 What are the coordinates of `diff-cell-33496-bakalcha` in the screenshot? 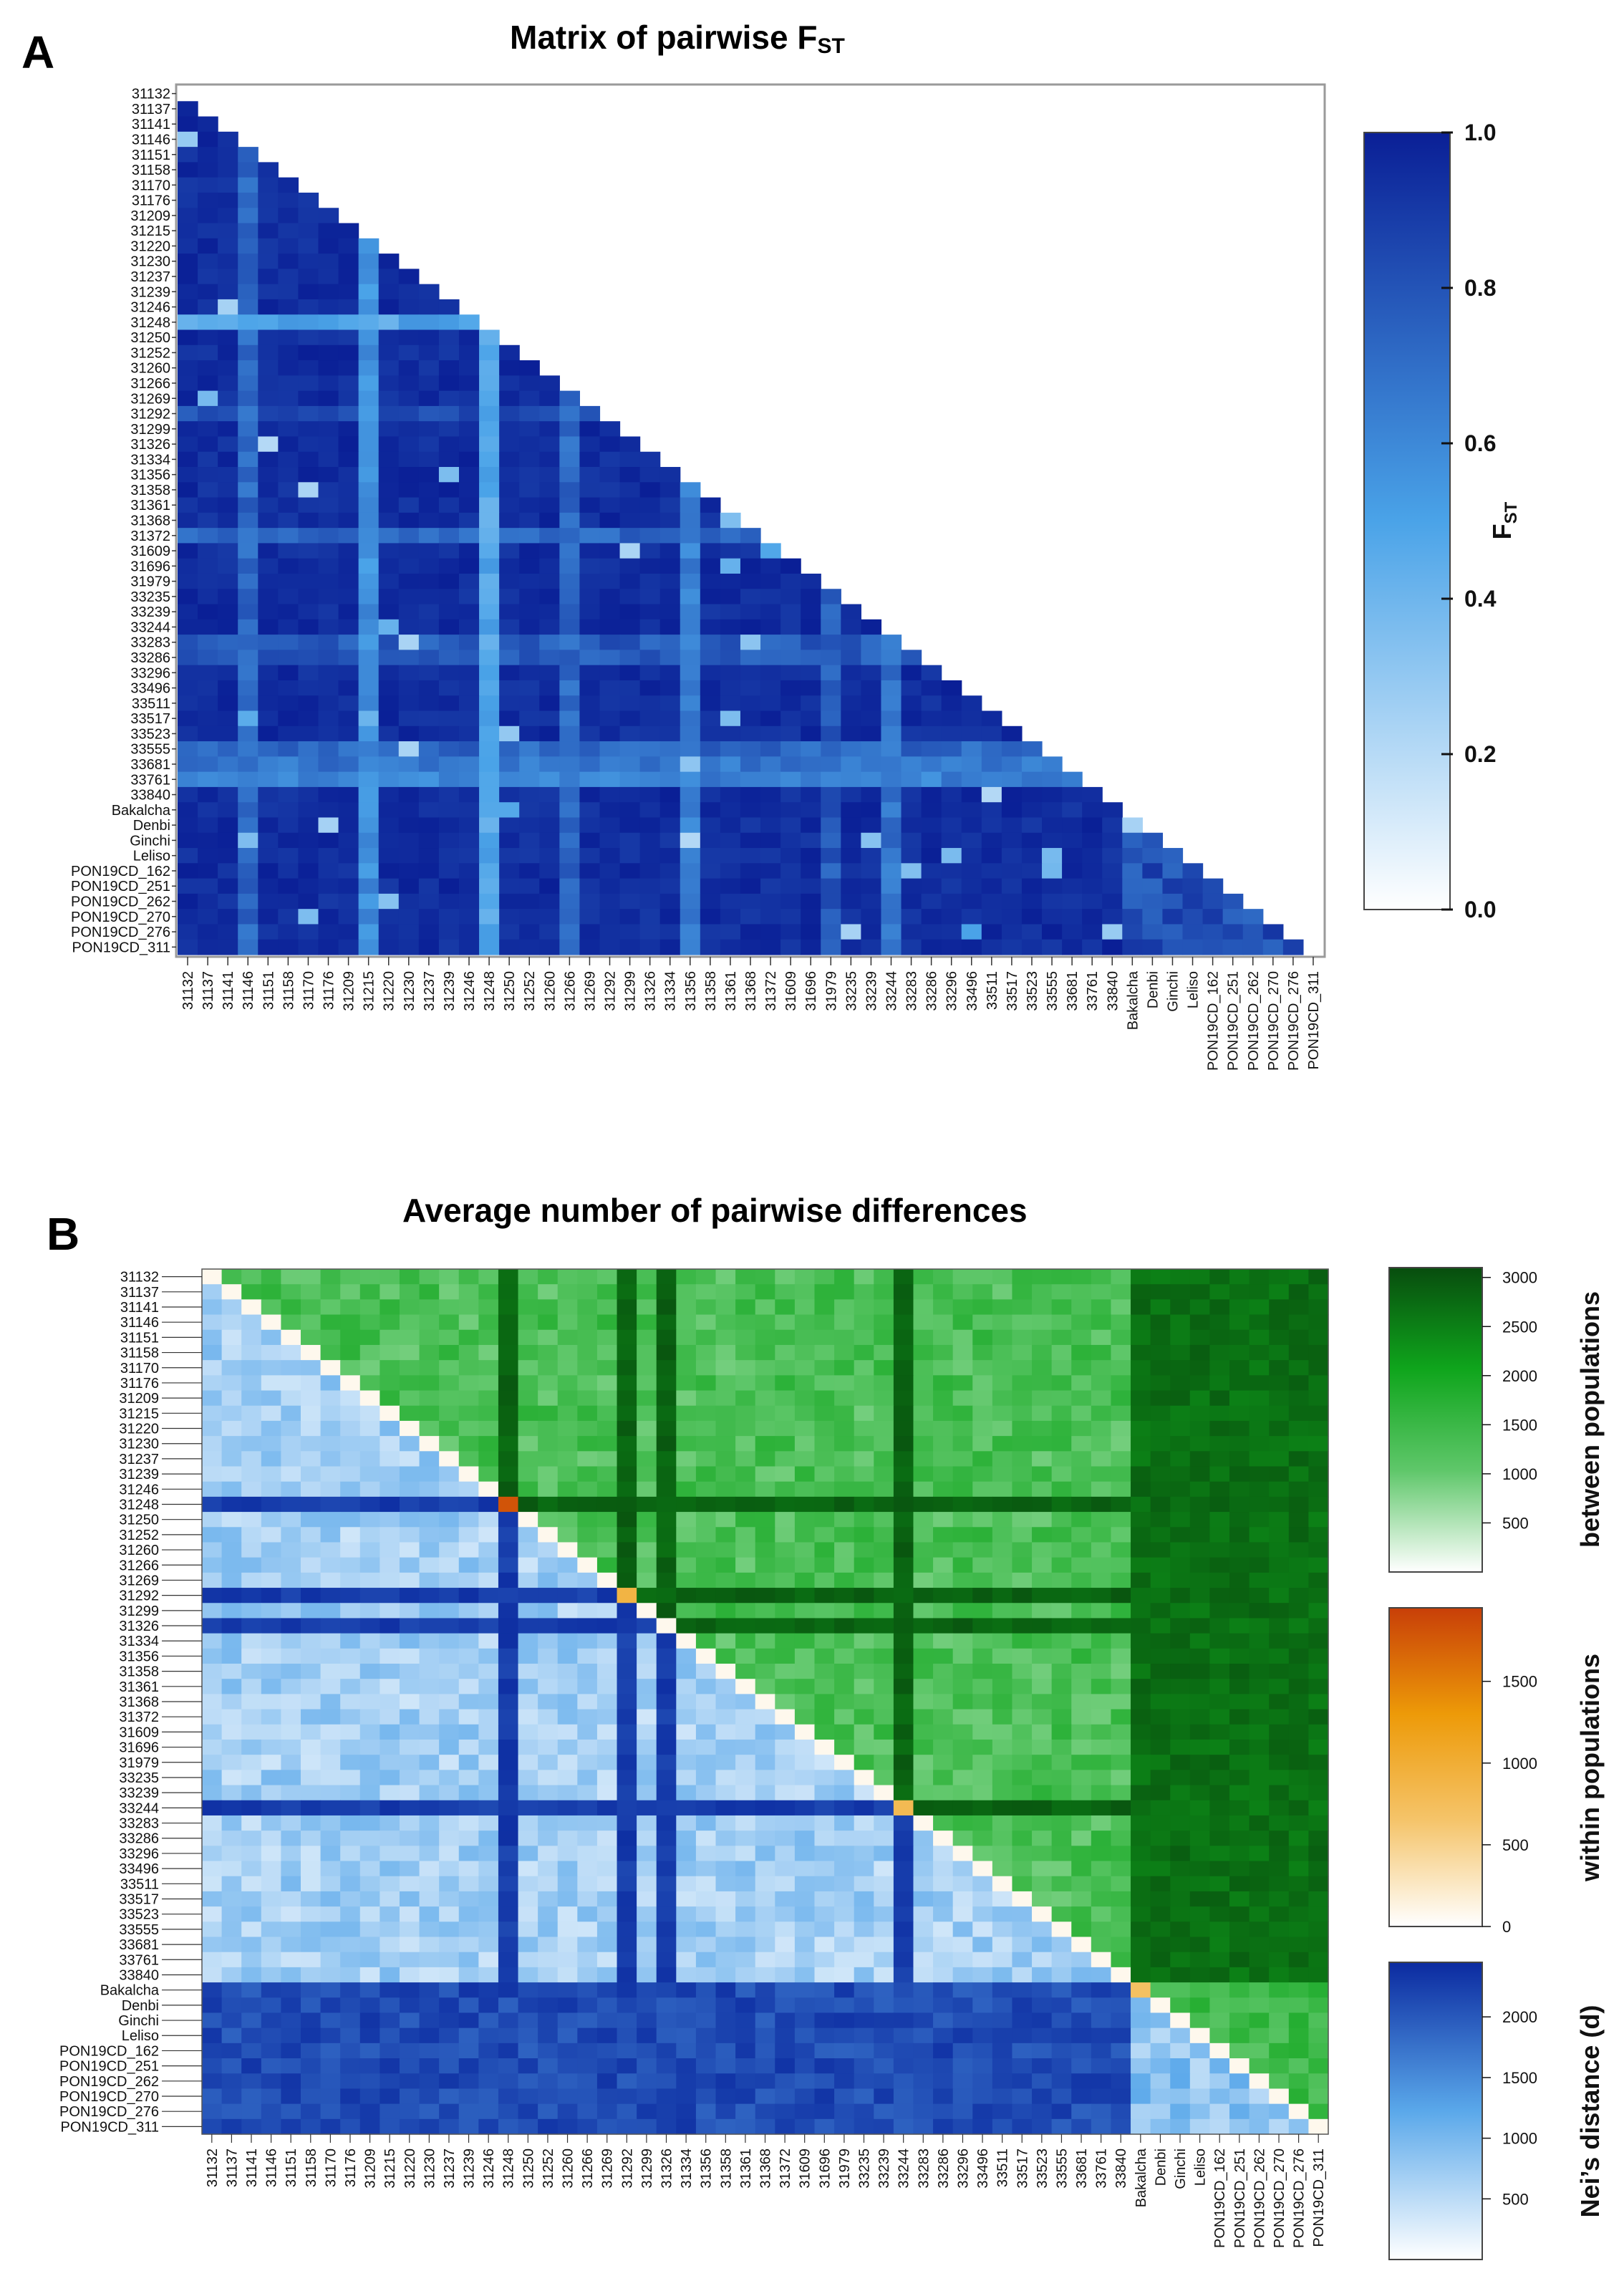 It's located at (1141, 1869).